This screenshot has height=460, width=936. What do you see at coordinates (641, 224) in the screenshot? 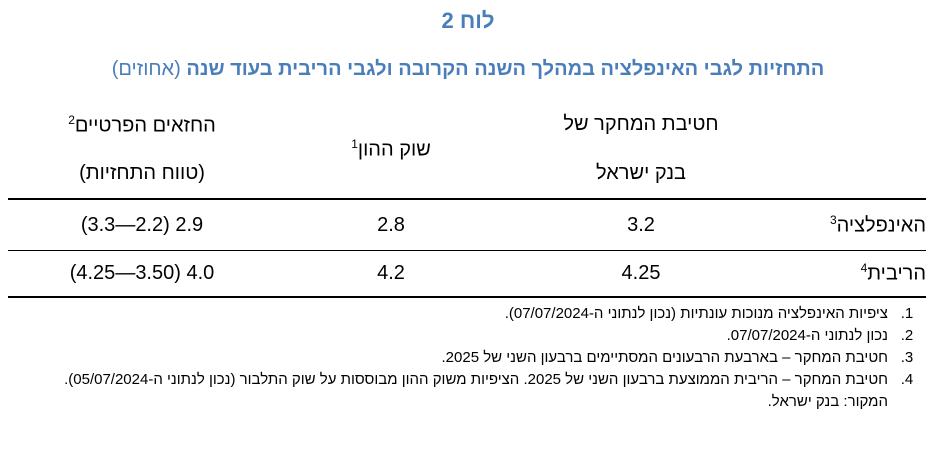
I see `cell: 3.2` at bounding box center [641, 224].